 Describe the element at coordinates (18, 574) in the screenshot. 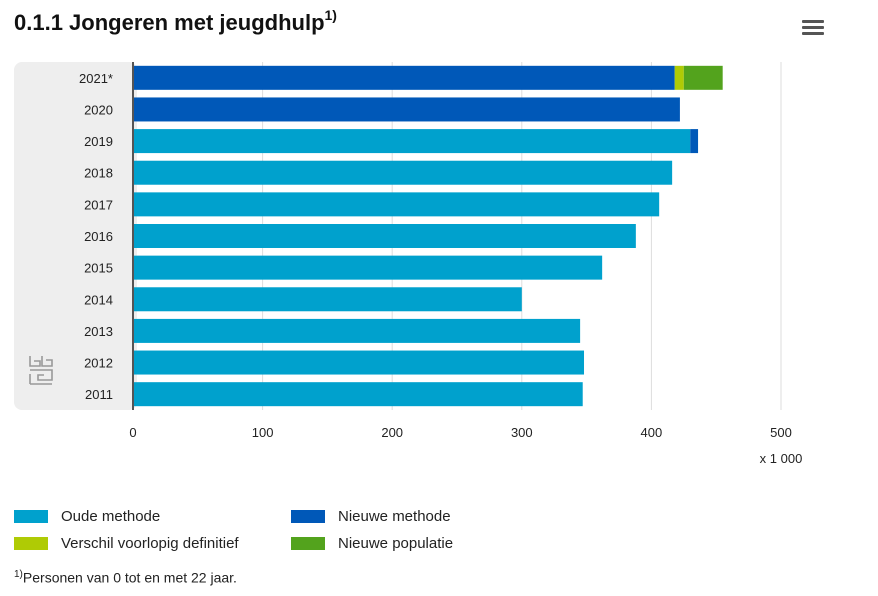

I see `footnote-marker: 1)` at that location.